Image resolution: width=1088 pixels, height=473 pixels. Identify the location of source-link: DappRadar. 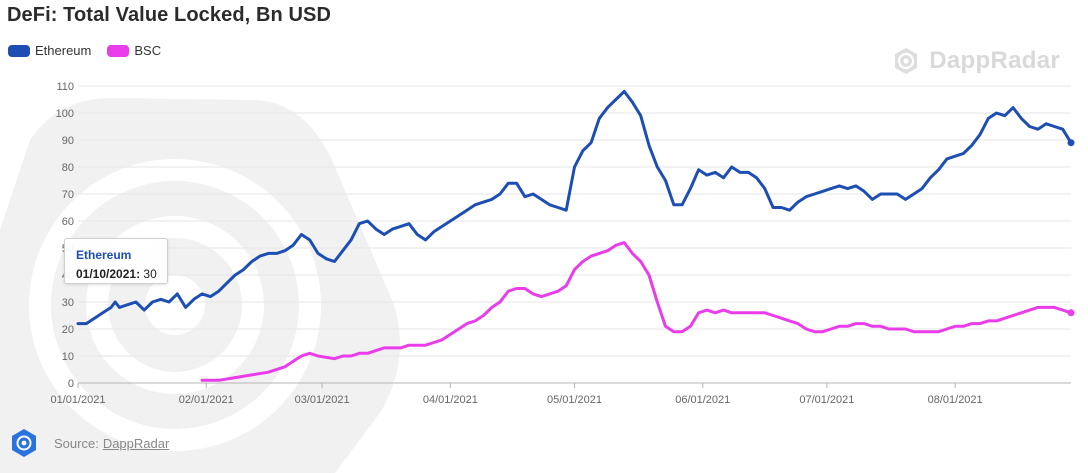
(136, 443).